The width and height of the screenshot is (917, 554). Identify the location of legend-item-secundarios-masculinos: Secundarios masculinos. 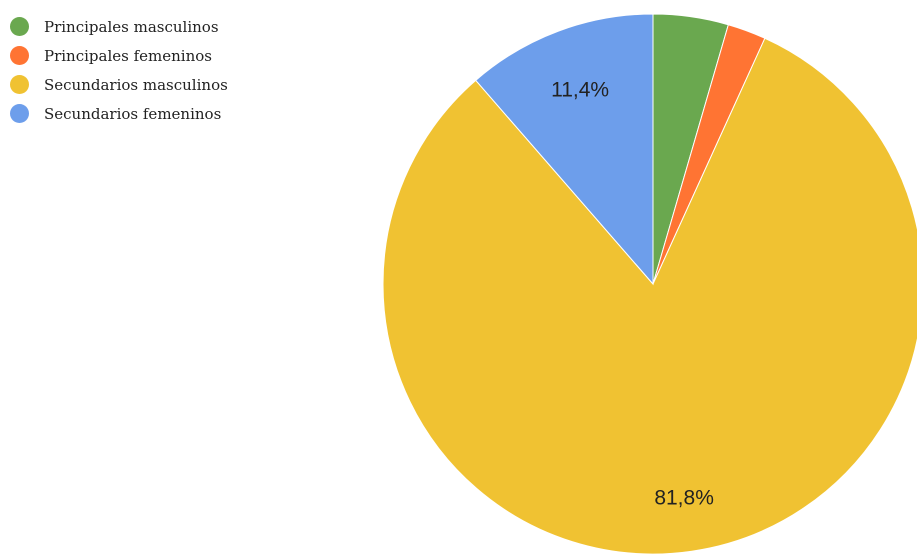
(119, 84).